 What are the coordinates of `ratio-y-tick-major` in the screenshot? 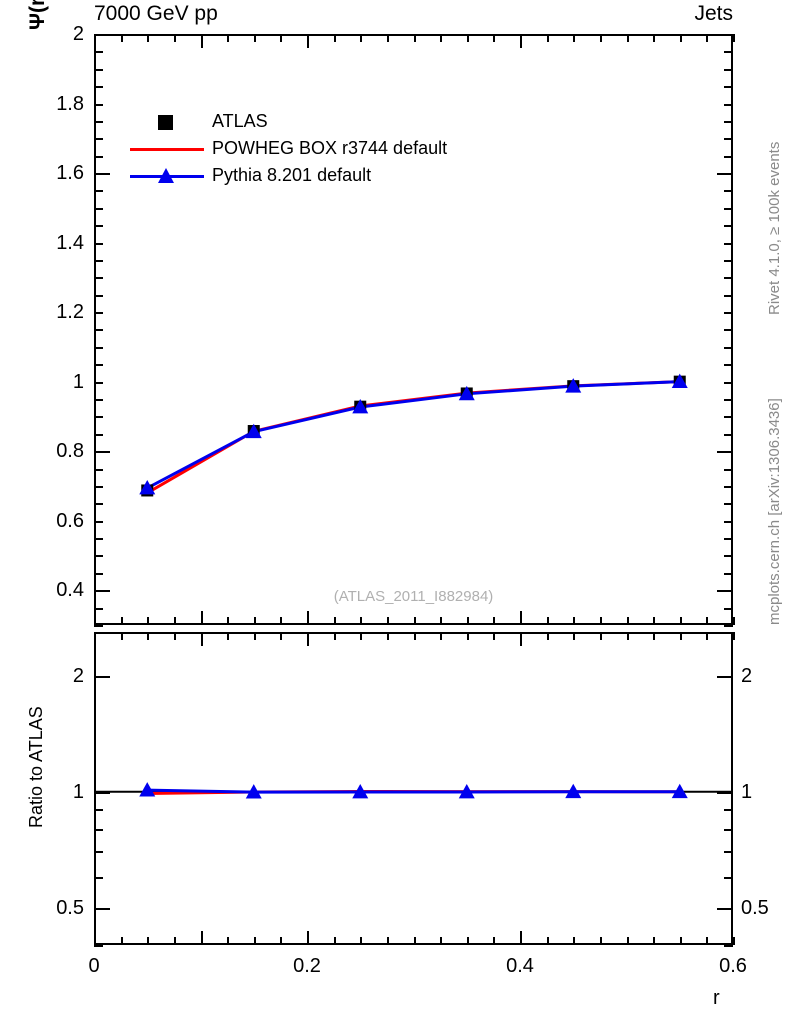 It's located at (102, 909).